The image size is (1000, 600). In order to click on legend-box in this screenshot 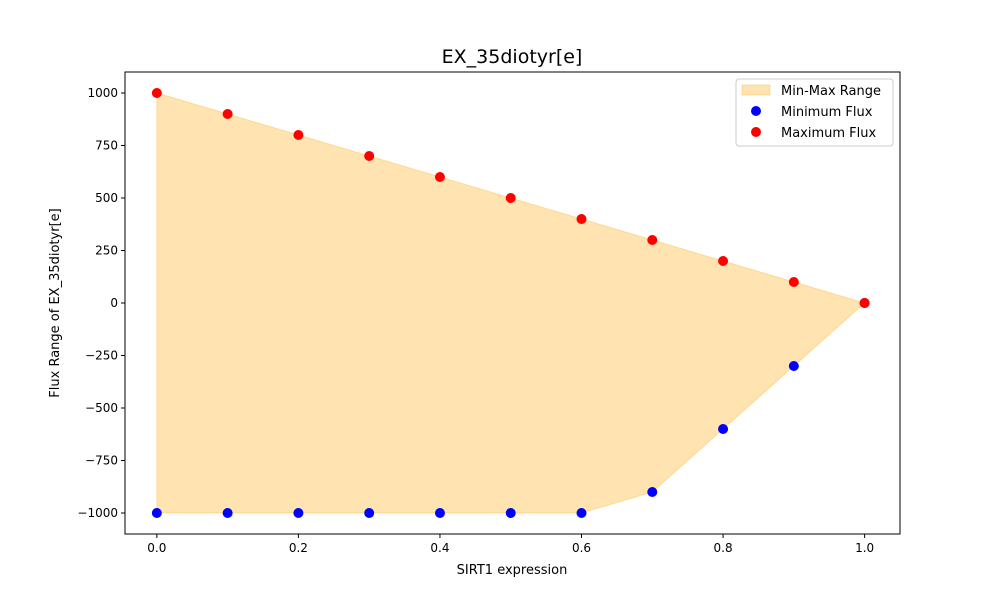, I will do `click(814, 112)`.